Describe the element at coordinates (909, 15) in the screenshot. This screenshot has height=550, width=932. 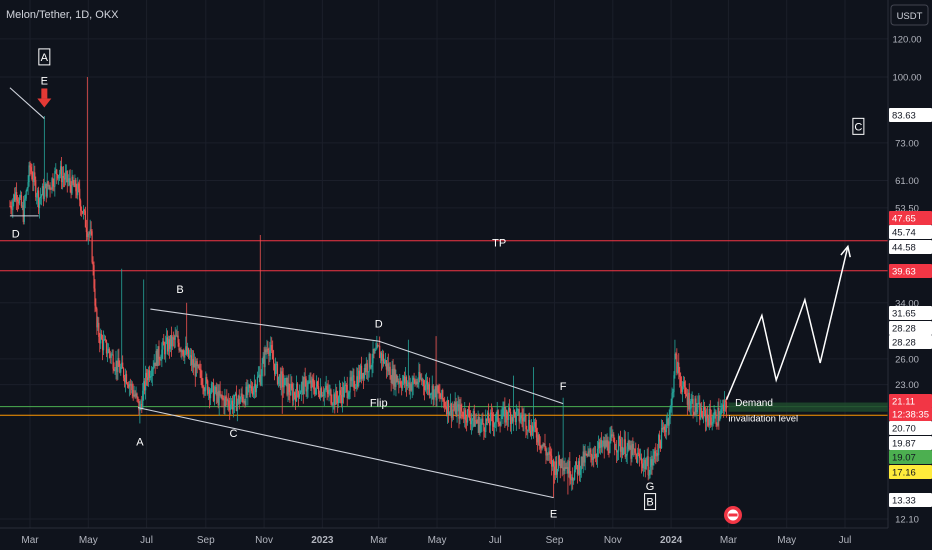
I see `currency-button` at that location.